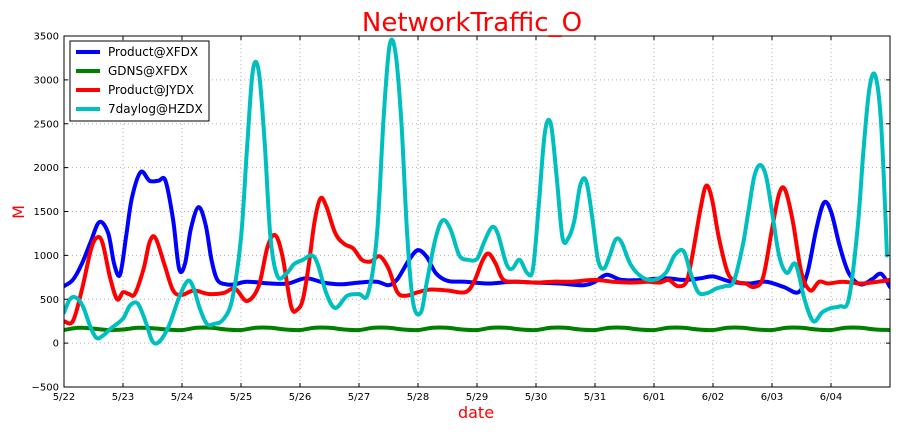  Describe the element at coordinates (241, 397) in the screenshot. I see `x-tick-label: 5/25` at that location.